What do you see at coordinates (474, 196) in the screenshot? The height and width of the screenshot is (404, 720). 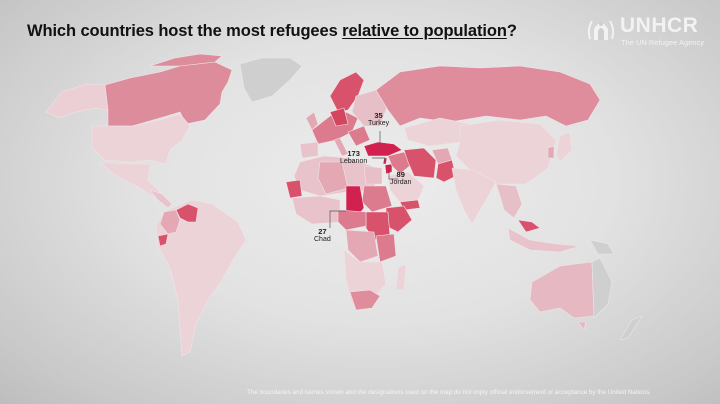 I see `country-india` at bounding box center [474, 196].